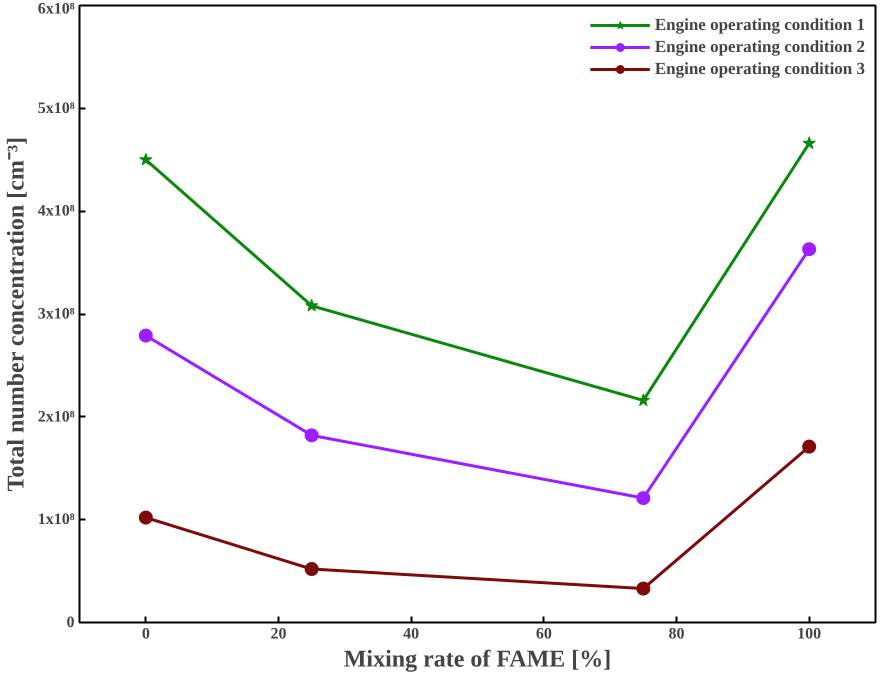 The image size is (887, 680). What do you see at coordinates (17, 314) in the screenshot?
I see `y-axis-title: Total number concentration [cm⁻³]` at bounding box center [17, 314].